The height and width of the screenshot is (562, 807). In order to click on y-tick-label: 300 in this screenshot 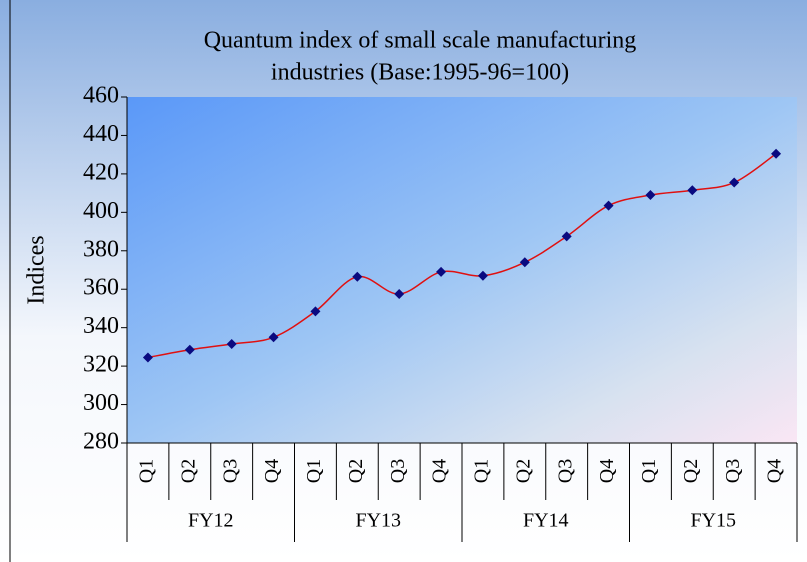, I will do `click(101, 403)`.